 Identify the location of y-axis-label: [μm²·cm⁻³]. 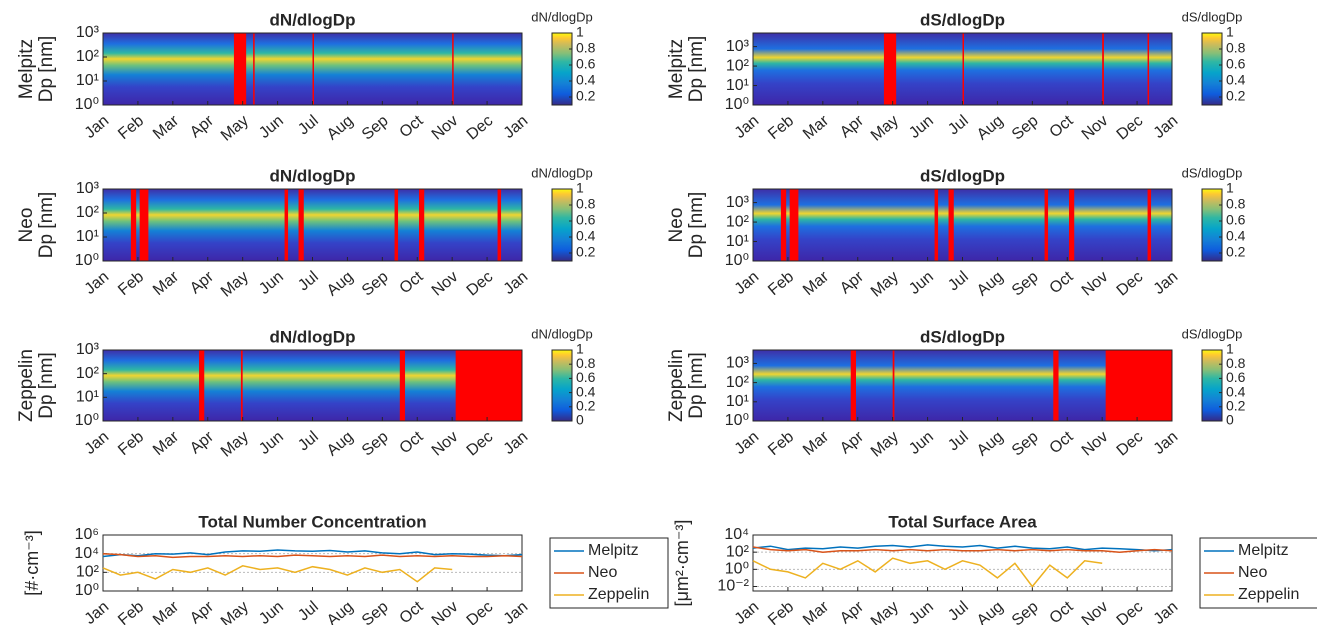
(682, 563).